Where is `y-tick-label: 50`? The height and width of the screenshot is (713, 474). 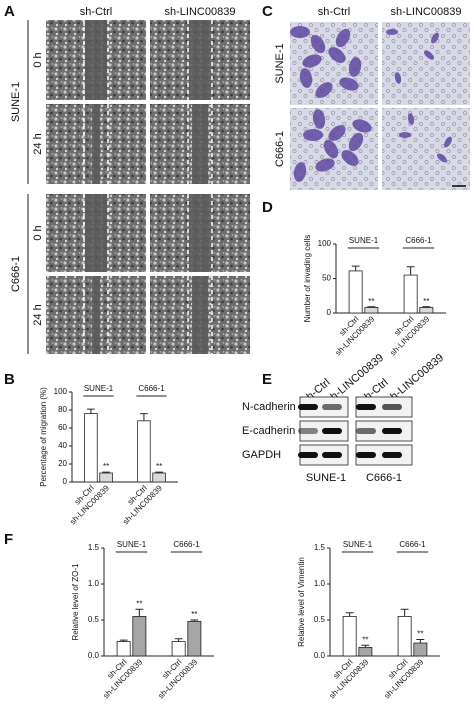 y-tick-label: 50 is located at coordinates (326, 278).